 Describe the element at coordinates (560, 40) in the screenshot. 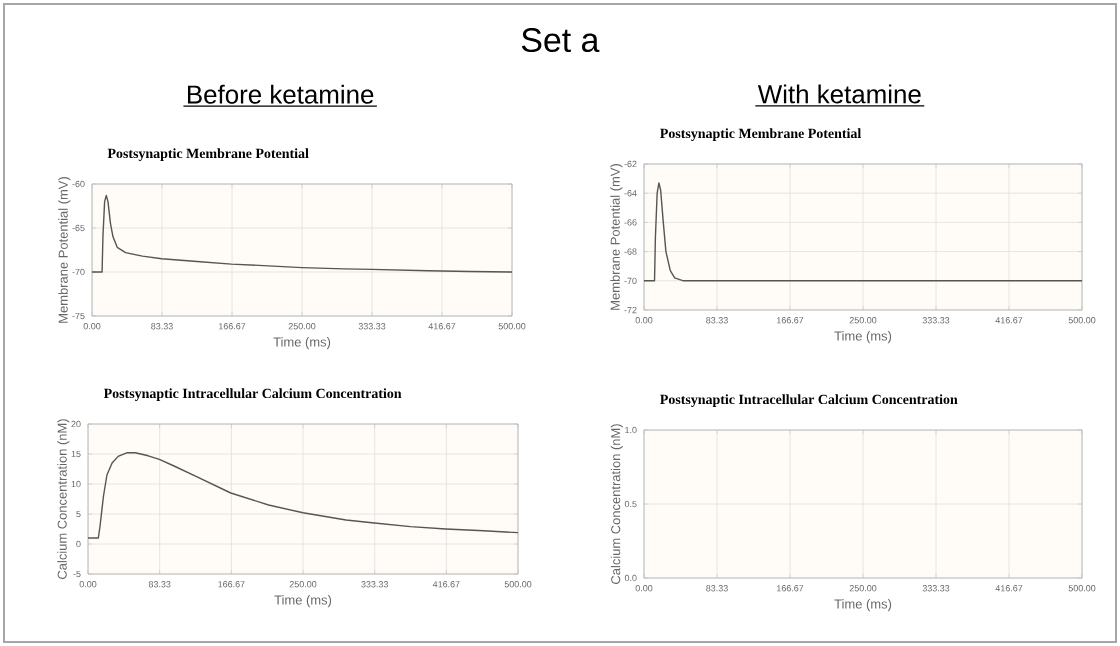

I see `text: Set a` at that location.